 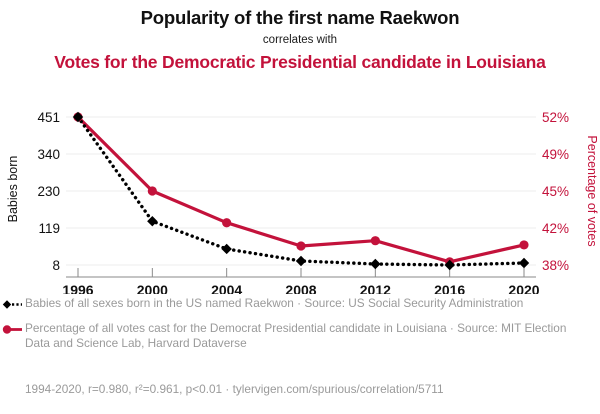 I want to click on x-axis-tick-label: 2012, so click(x=375, y=288).